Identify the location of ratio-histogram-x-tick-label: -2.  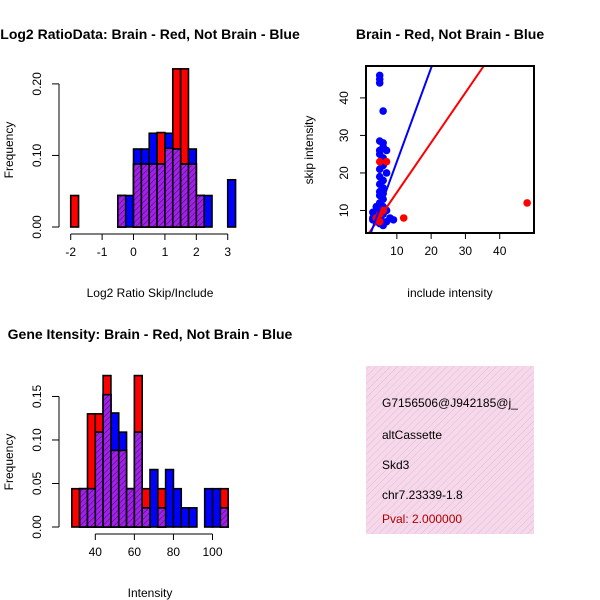
(70, 252).